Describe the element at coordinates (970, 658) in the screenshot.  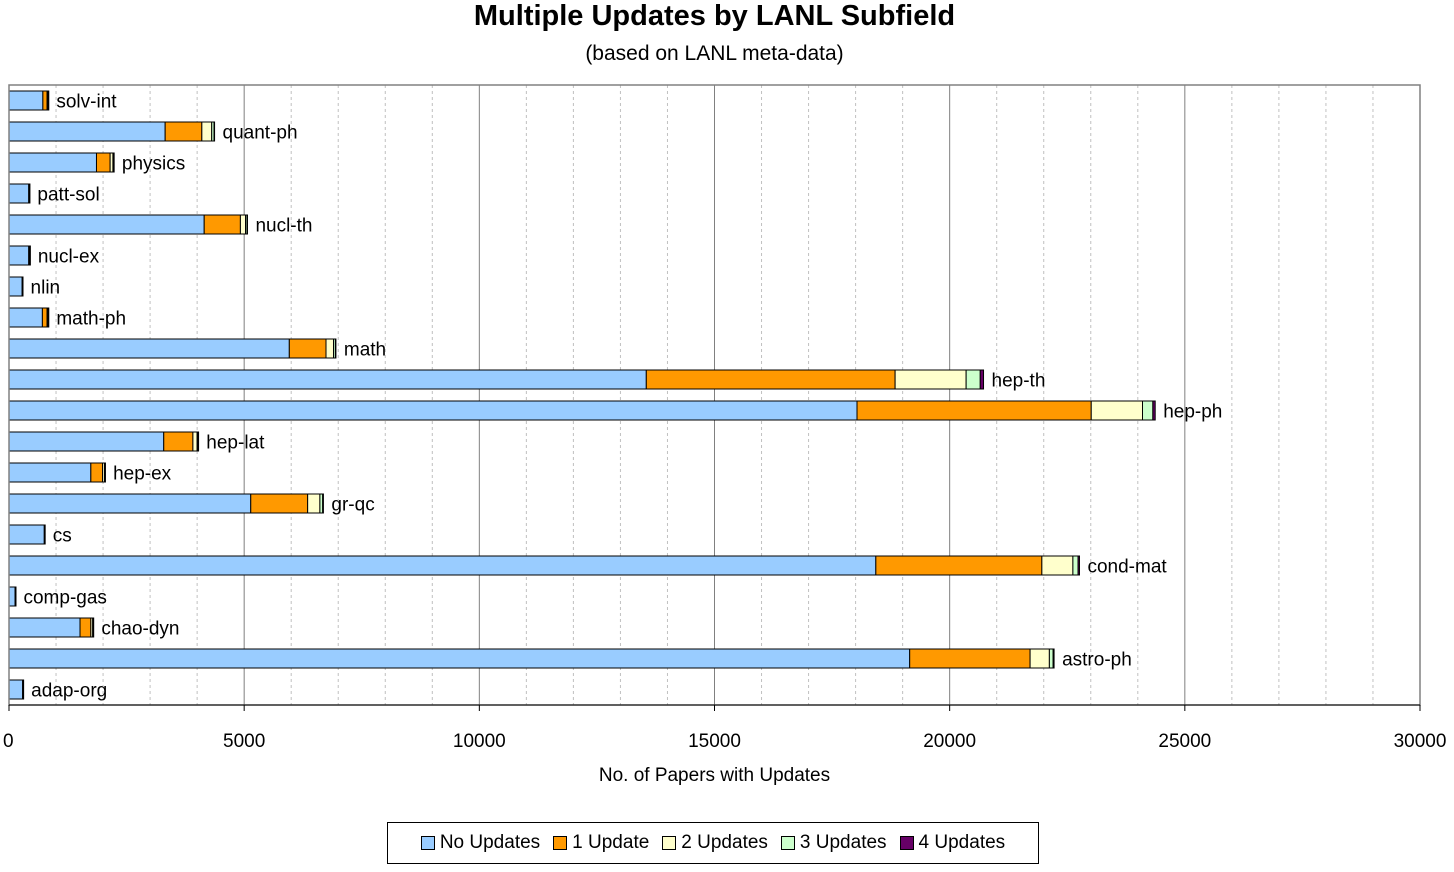
I see `bar-astro-ph-1-update` at that location.